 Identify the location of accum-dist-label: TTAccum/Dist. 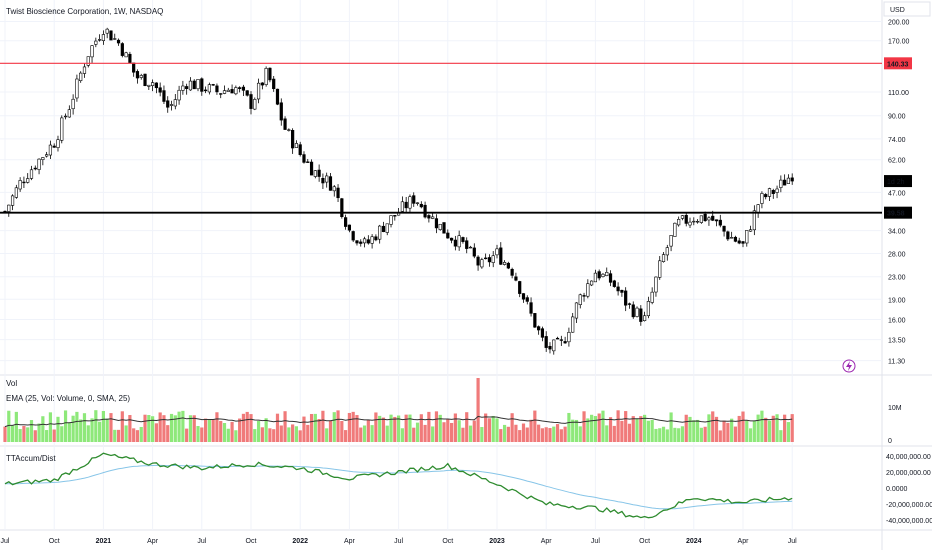
(31, 458).